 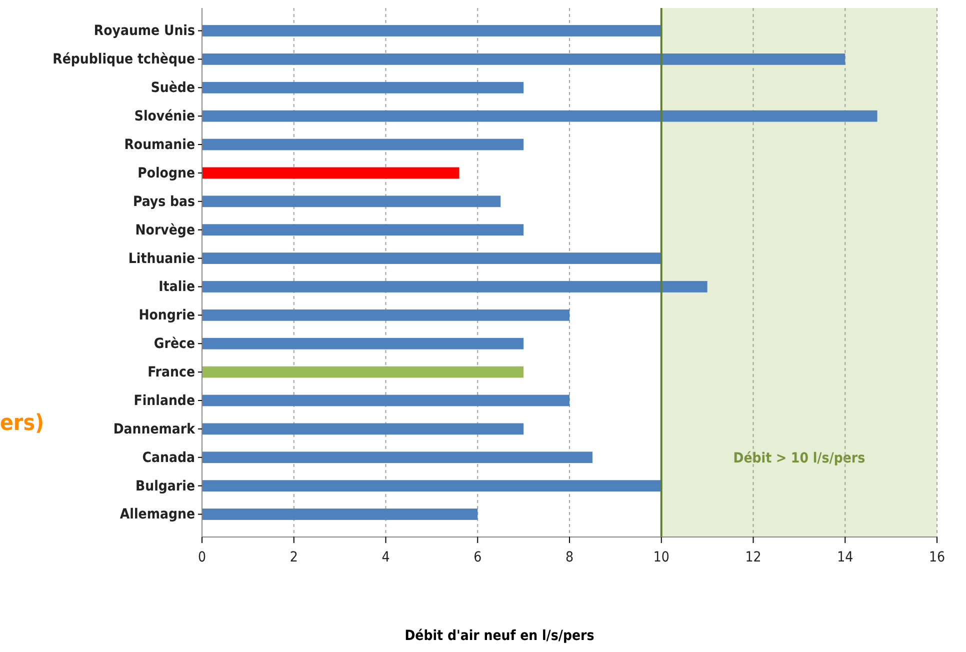 I want to click on band-label: Débit > 10 l/s/pers, so click(x=799, y=458).